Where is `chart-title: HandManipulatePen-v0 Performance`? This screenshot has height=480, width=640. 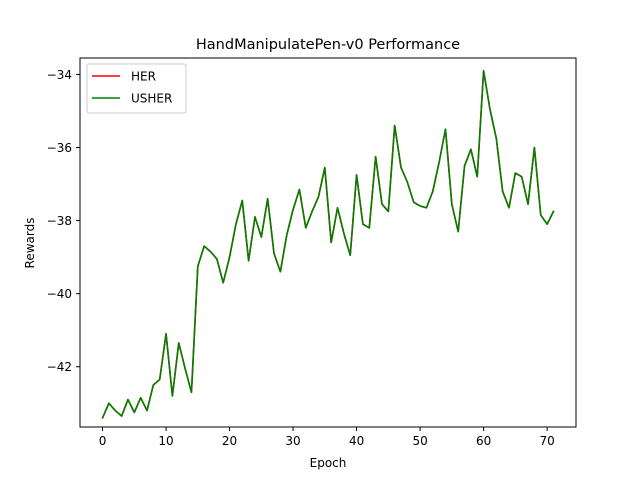 chart-title: HandManipulatePen-v0 Performance is located at coordinates (328, 45).